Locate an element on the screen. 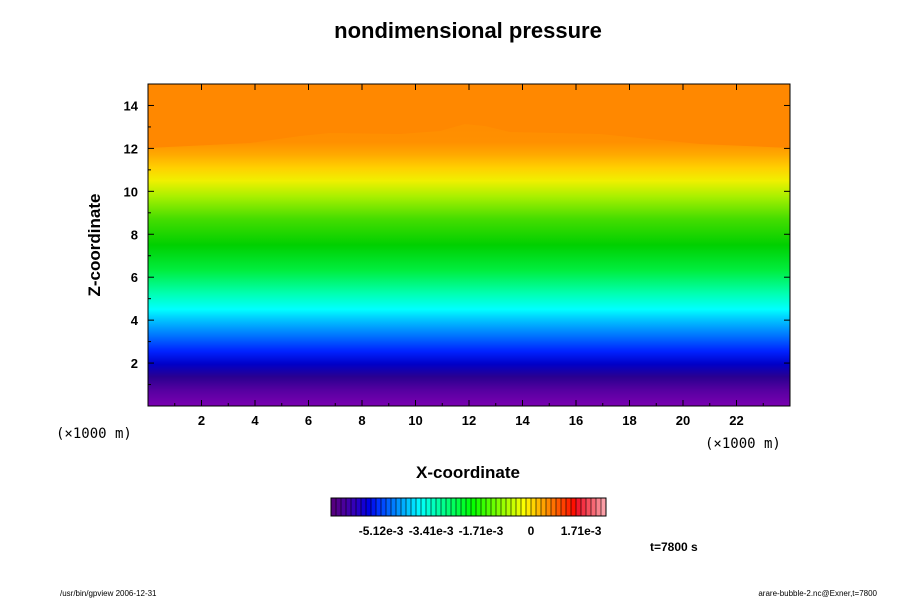  colorbar-tick-label: -1.71e-3 is located at coordinates (481, 531).